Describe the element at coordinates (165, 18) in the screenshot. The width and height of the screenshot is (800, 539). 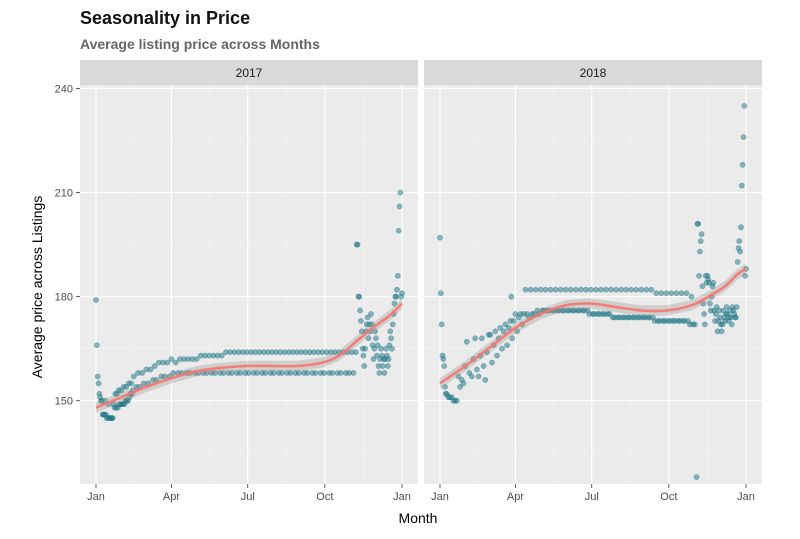
I see `chart-title: Seasonality in Price` at that location.